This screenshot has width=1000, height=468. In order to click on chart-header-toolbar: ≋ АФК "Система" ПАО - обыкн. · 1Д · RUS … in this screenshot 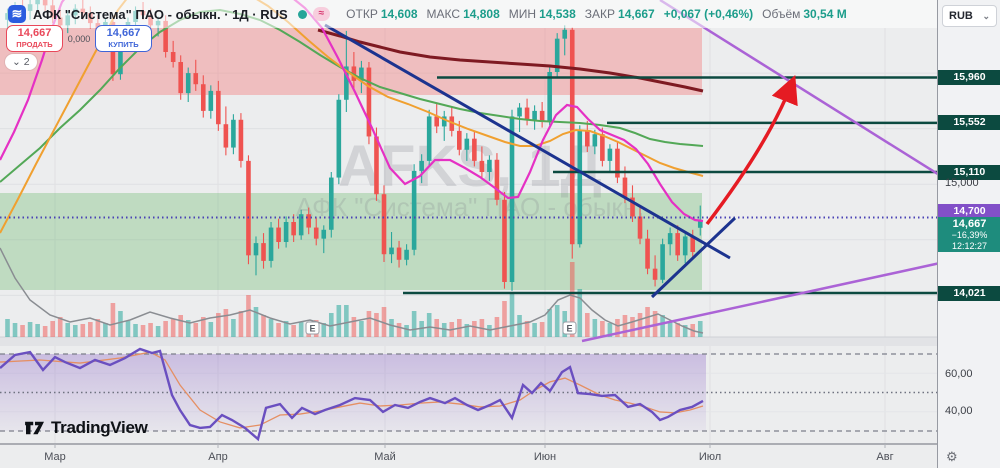, I will do `click(468, 14)`.